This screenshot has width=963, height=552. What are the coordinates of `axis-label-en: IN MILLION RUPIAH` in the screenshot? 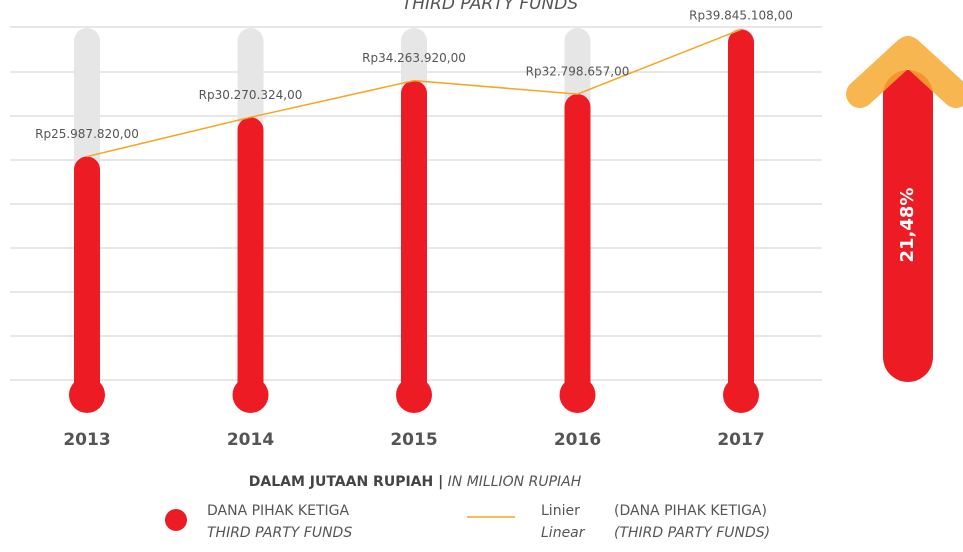 It's located at (515, 482).